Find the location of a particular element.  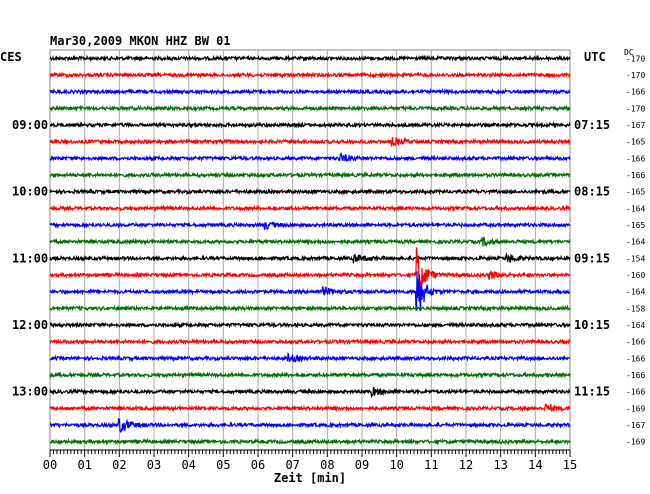

right-axis-title: UTC is located at coordinates (595, 57).